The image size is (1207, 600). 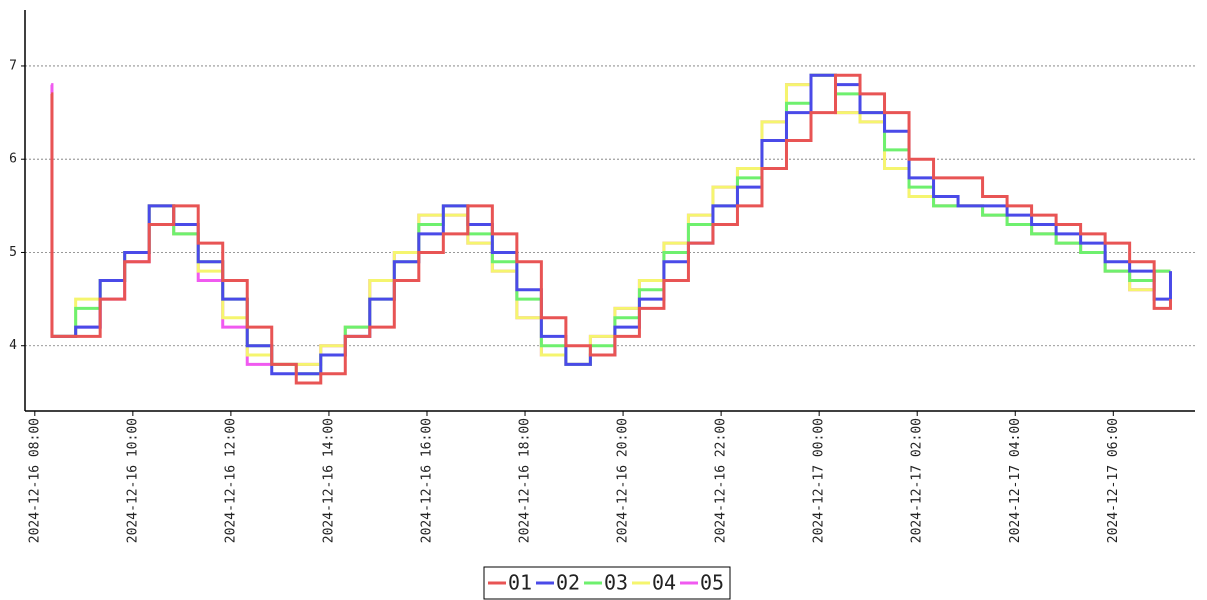 I want to click on legend-label: 04, so click(x=664, y=583).